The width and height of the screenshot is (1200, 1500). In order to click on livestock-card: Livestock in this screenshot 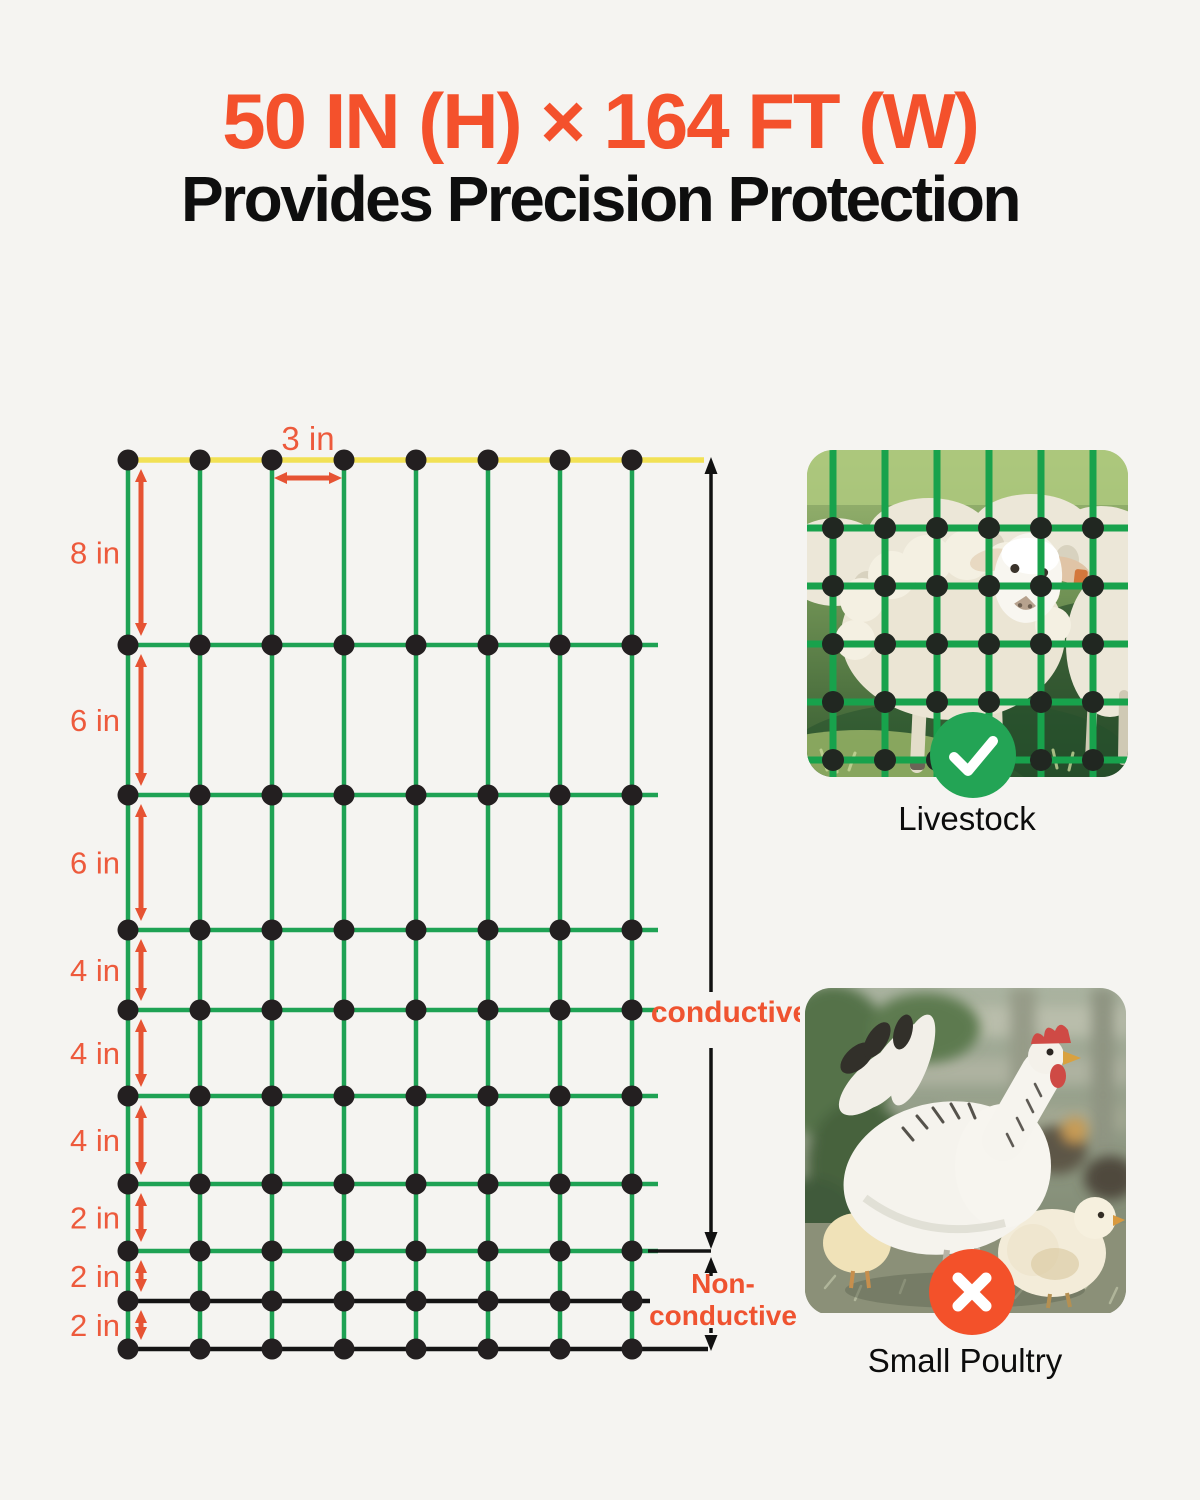, I will do `click(967, 643)`.